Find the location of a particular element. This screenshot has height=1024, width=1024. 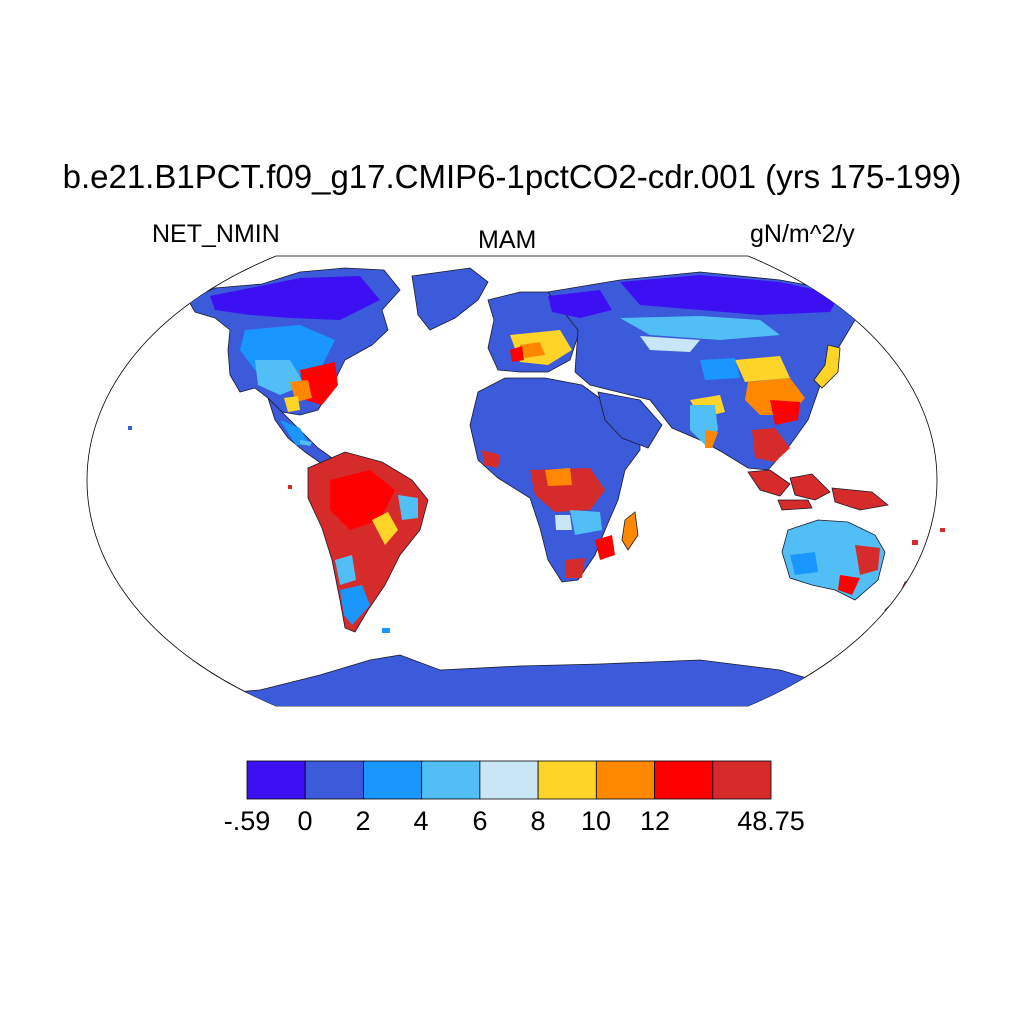

units-label: gN/m^2/y is located at coordinates (802, 234).